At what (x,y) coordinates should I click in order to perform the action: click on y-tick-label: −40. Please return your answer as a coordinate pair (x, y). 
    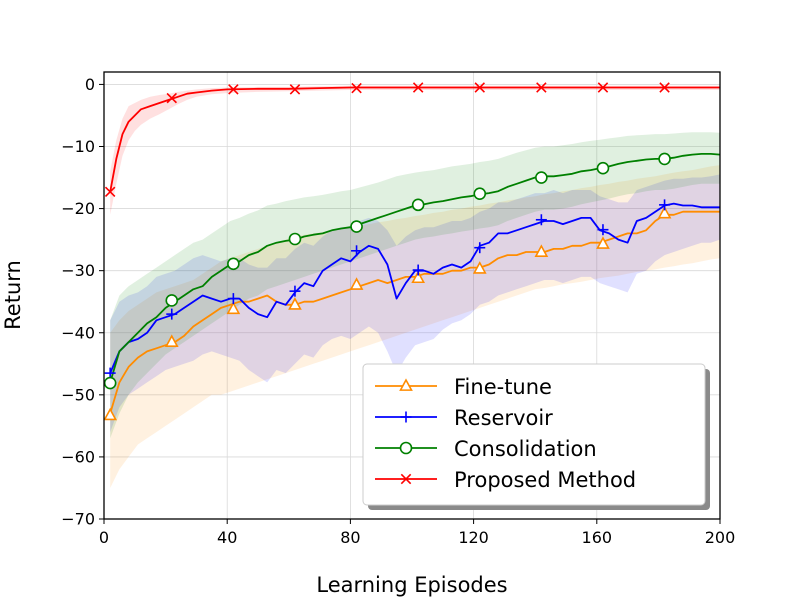
    Looking at the image, I should click on (78, 332).